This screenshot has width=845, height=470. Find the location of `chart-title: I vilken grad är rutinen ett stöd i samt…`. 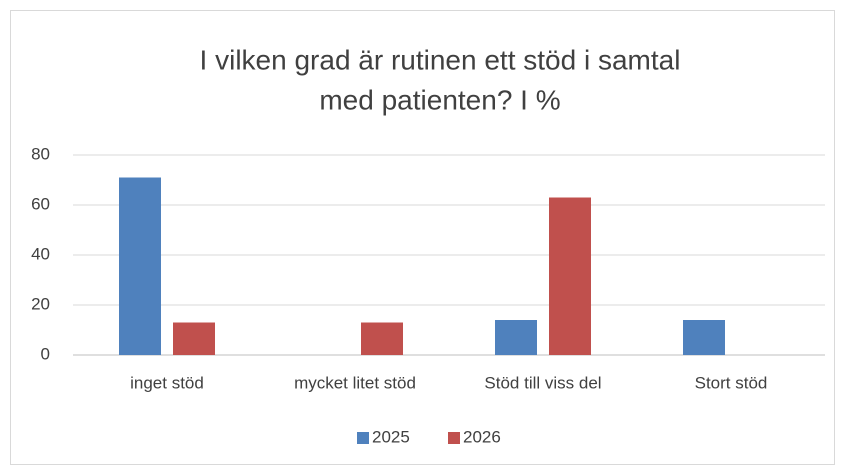

chart-title: I vilken grad är rutinen ett stöd i samt… is located at coordinates (440, 59).